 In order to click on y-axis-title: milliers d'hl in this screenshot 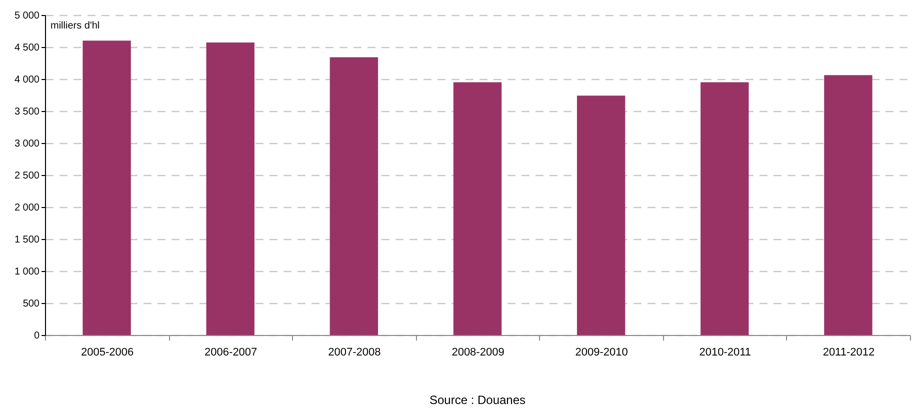, I will do `click(75, 26)`.